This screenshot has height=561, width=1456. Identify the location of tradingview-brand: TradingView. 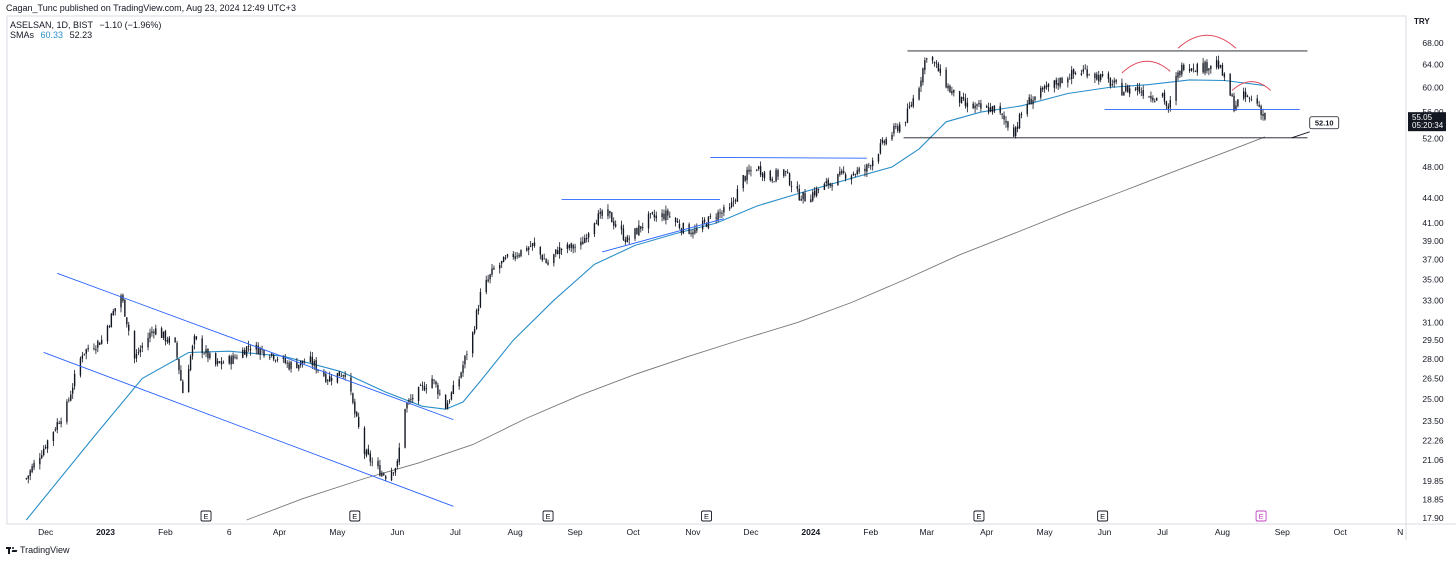
(45, 550).